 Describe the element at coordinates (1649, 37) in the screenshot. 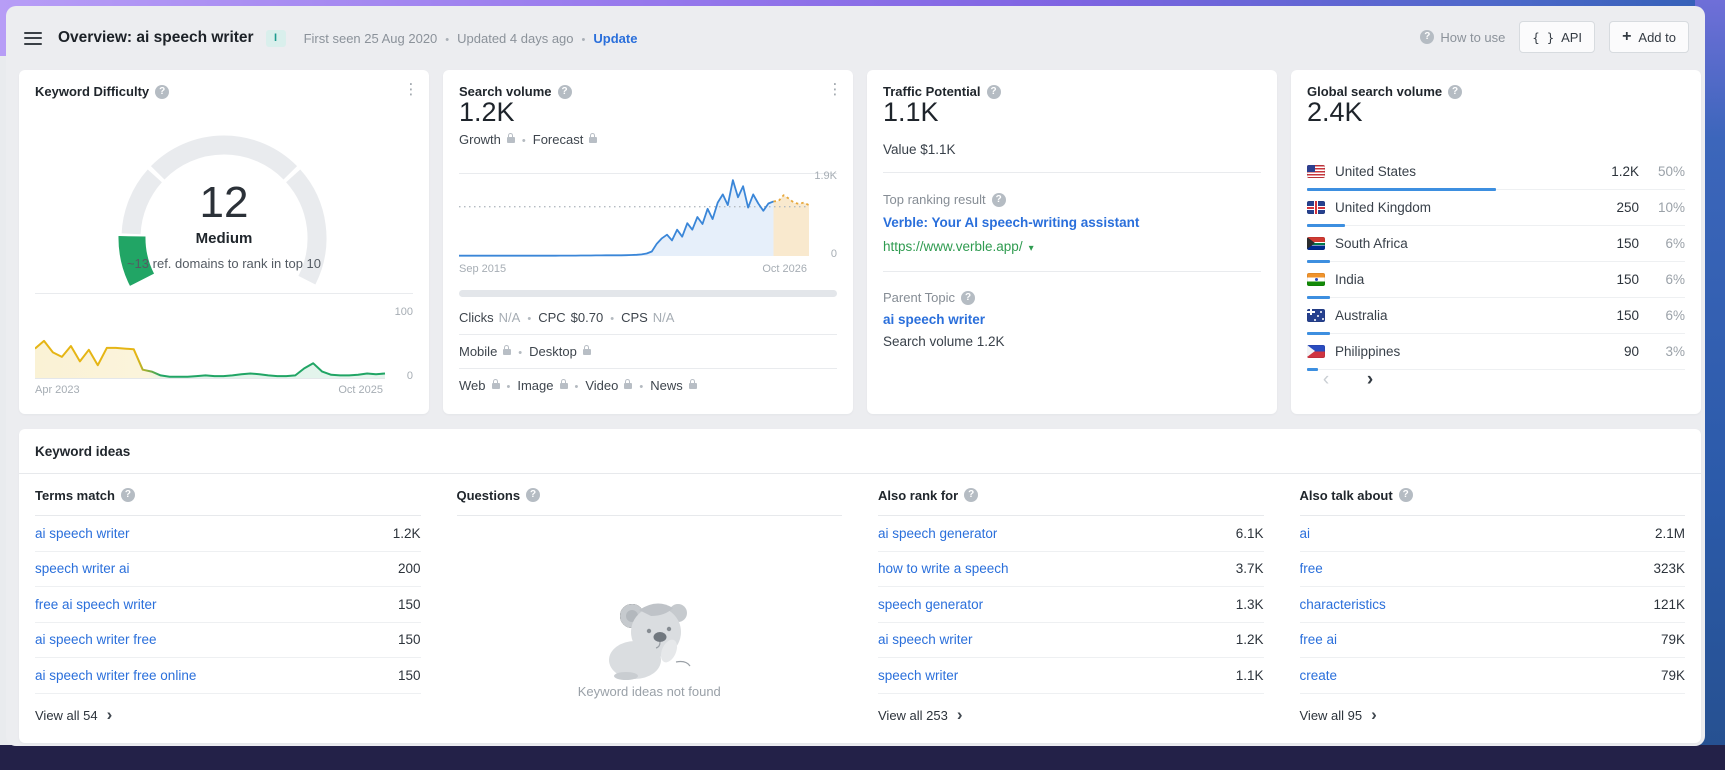

I see `add-to-button: Add to` at that location.